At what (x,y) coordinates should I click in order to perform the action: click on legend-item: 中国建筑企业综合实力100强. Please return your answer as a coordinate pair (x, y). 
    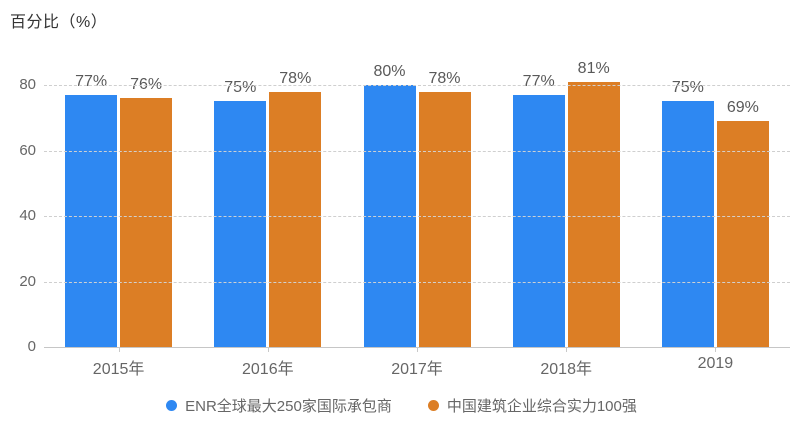
    Looking at the image, I should click on (532, 405).